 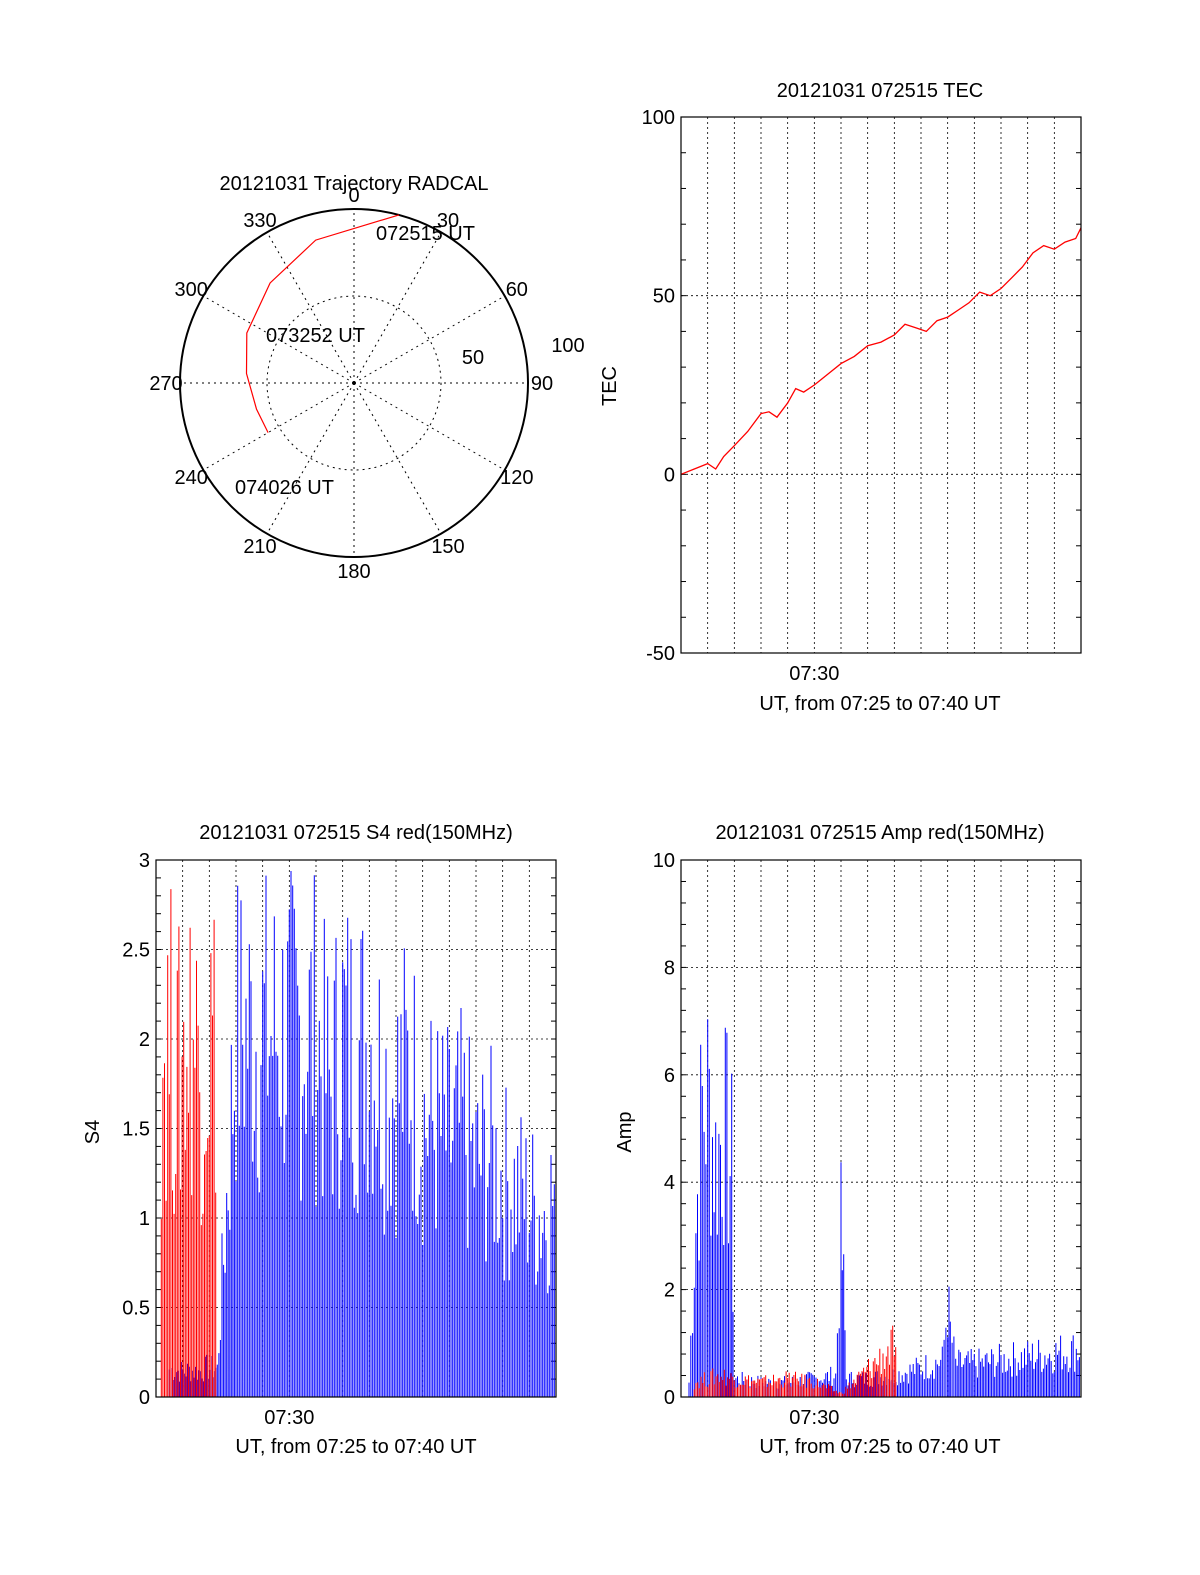 What do you see at coordinates (517, 290) in the screenshot?
I see `polar-angle-label: 60` at bounding box center [517, 290].